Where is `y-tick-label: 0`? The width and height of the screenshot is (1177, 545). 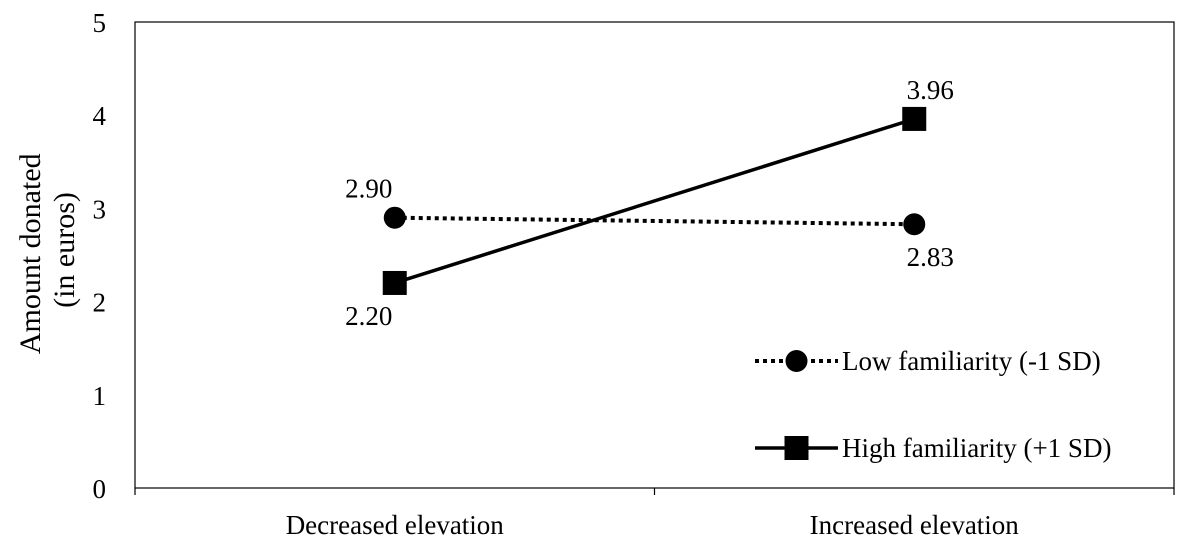
y-tick-label: 0 is located at coordinates (100, 489).